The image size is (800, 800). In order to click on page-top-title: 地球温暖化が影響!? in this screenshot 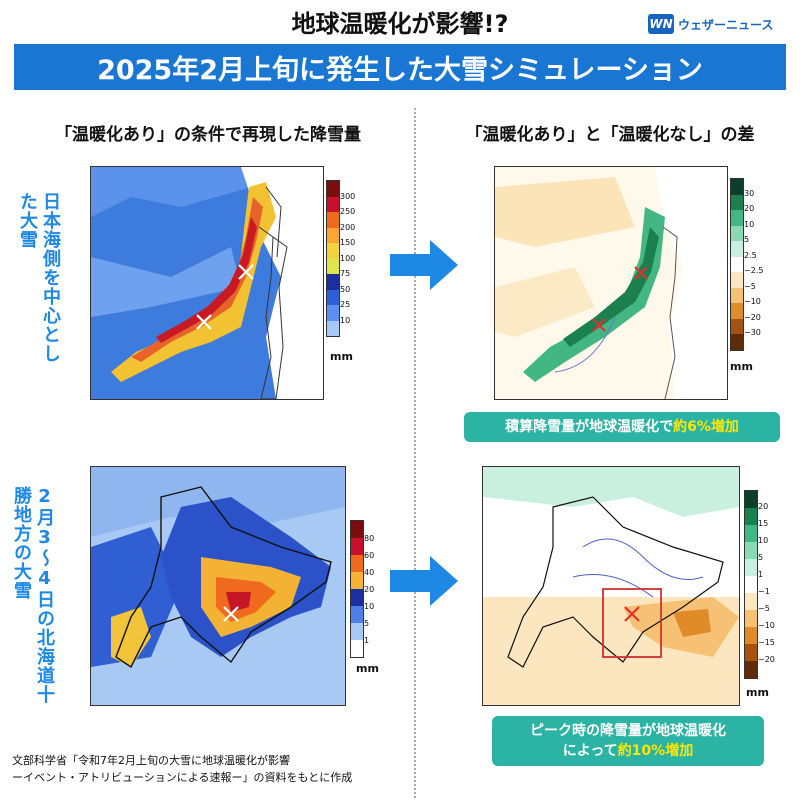, I will do `click(400, 24)`.